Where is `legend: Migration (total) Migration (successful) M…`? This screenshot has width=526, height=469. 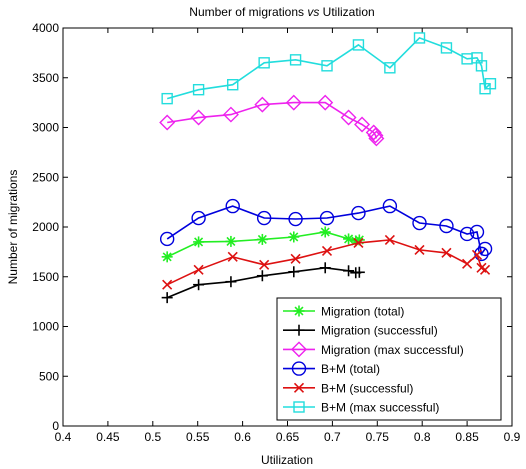
legend: Migration (total) Migration (successful) M… is located at coordinates (389, 359).